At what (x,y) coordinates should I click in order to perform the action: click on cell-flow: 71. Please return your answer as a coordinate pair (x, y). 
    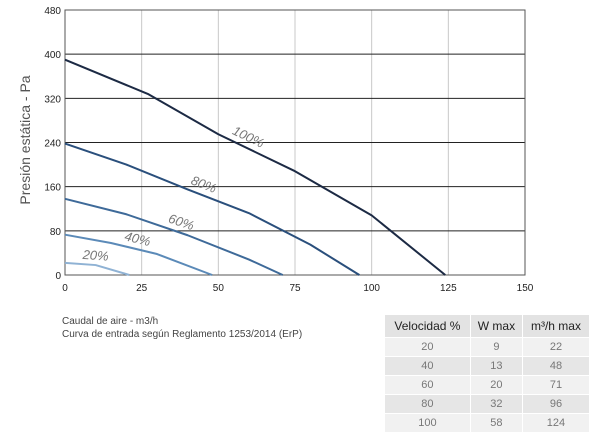
    Looking at the image, I should click on (556, 385).